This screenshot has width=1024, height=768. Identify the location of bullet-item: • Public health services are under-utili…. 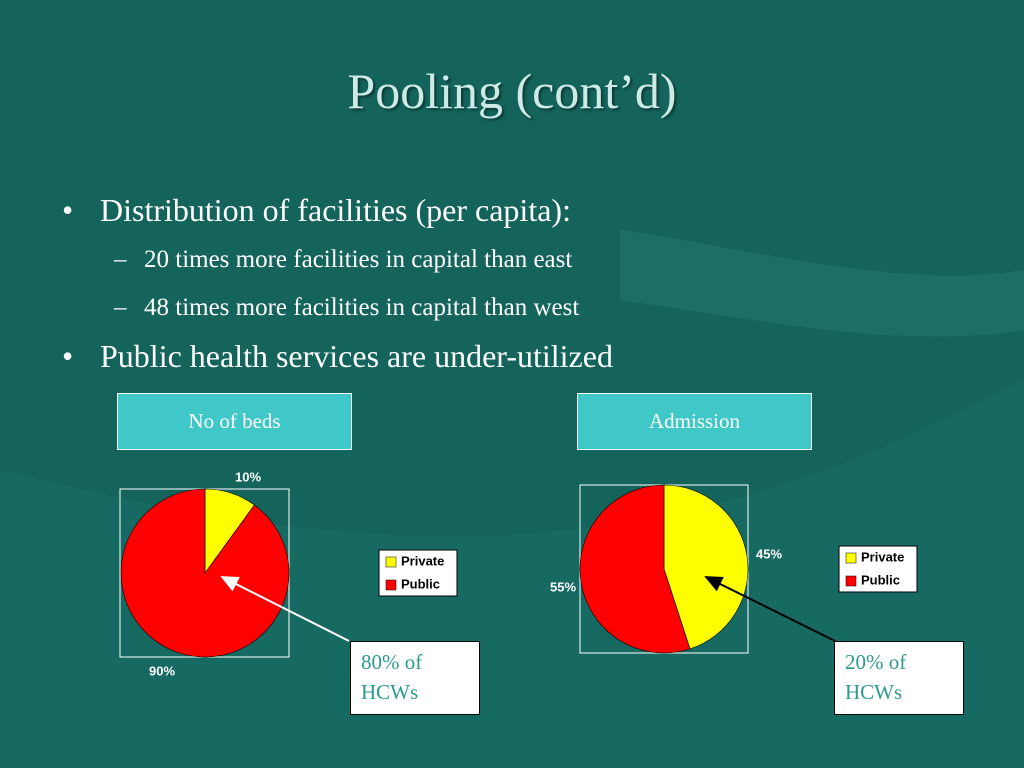
(532, 363).